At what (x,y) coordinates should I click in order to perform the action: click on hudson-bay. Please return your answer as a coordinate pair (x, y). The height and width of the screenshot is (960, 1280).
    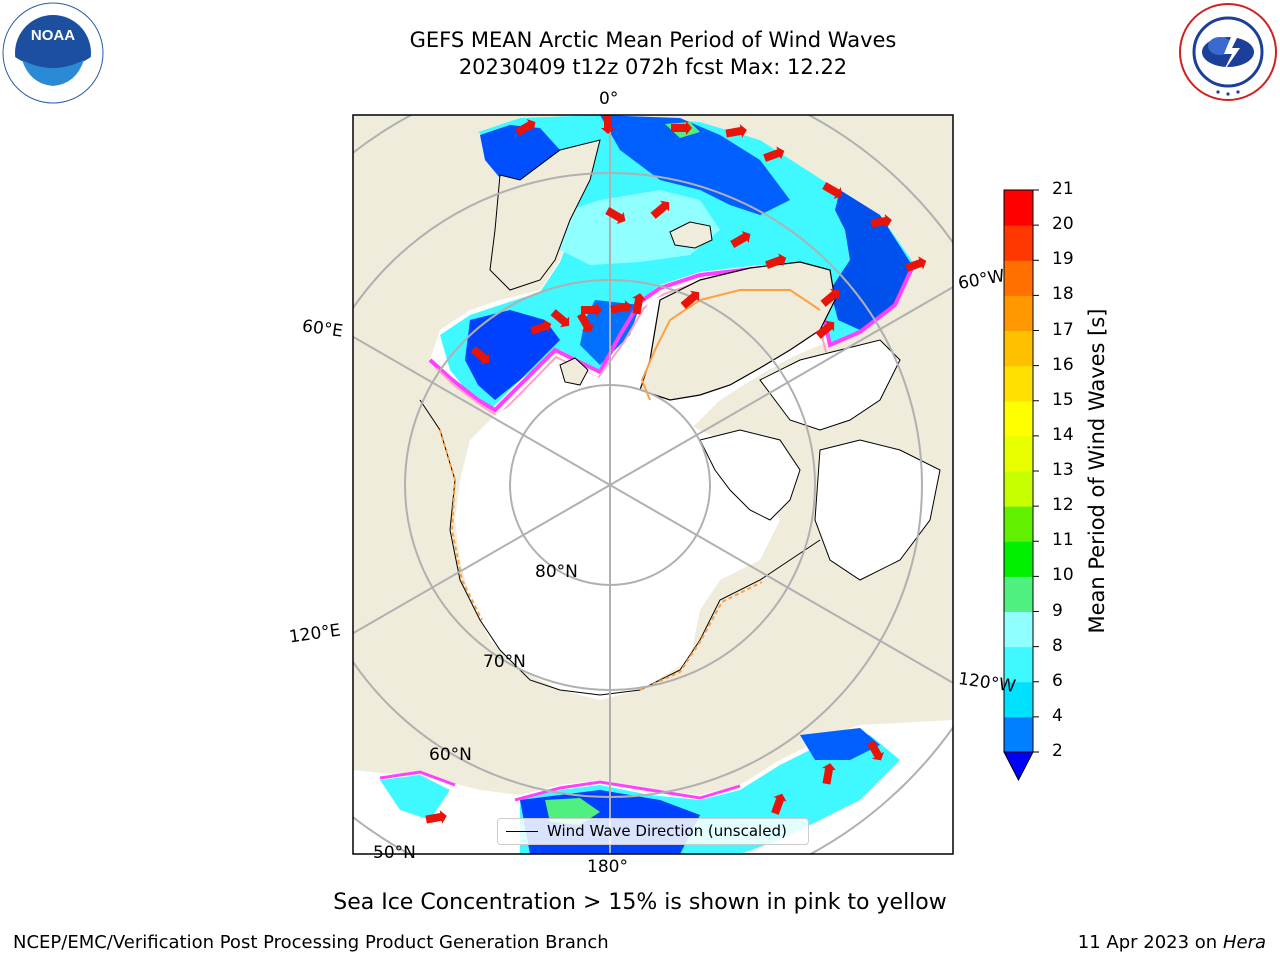
    Looking at the image, I should click on (877, 510).